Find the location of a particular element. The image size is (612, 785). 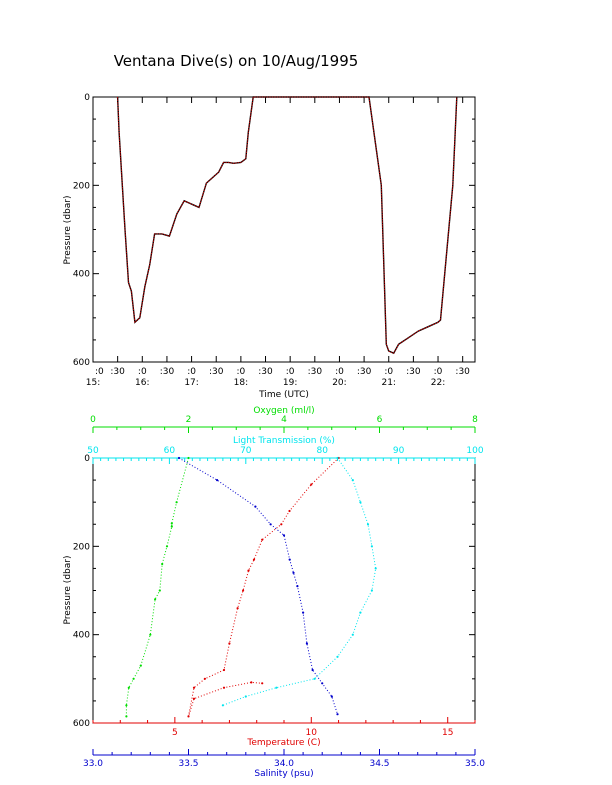

bottom-ytick-label: 400 is located at coordinates (81, 636).